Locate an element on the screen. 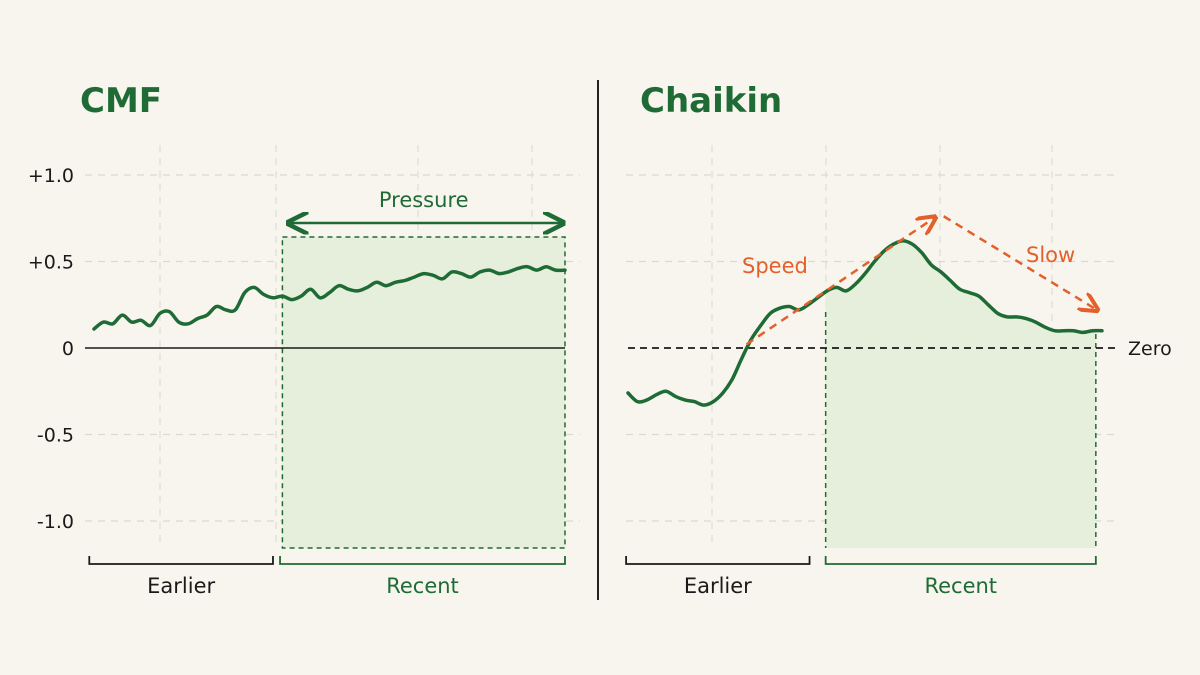  chaikin-zero-label: Zero is located at coordinates (1150, 349).